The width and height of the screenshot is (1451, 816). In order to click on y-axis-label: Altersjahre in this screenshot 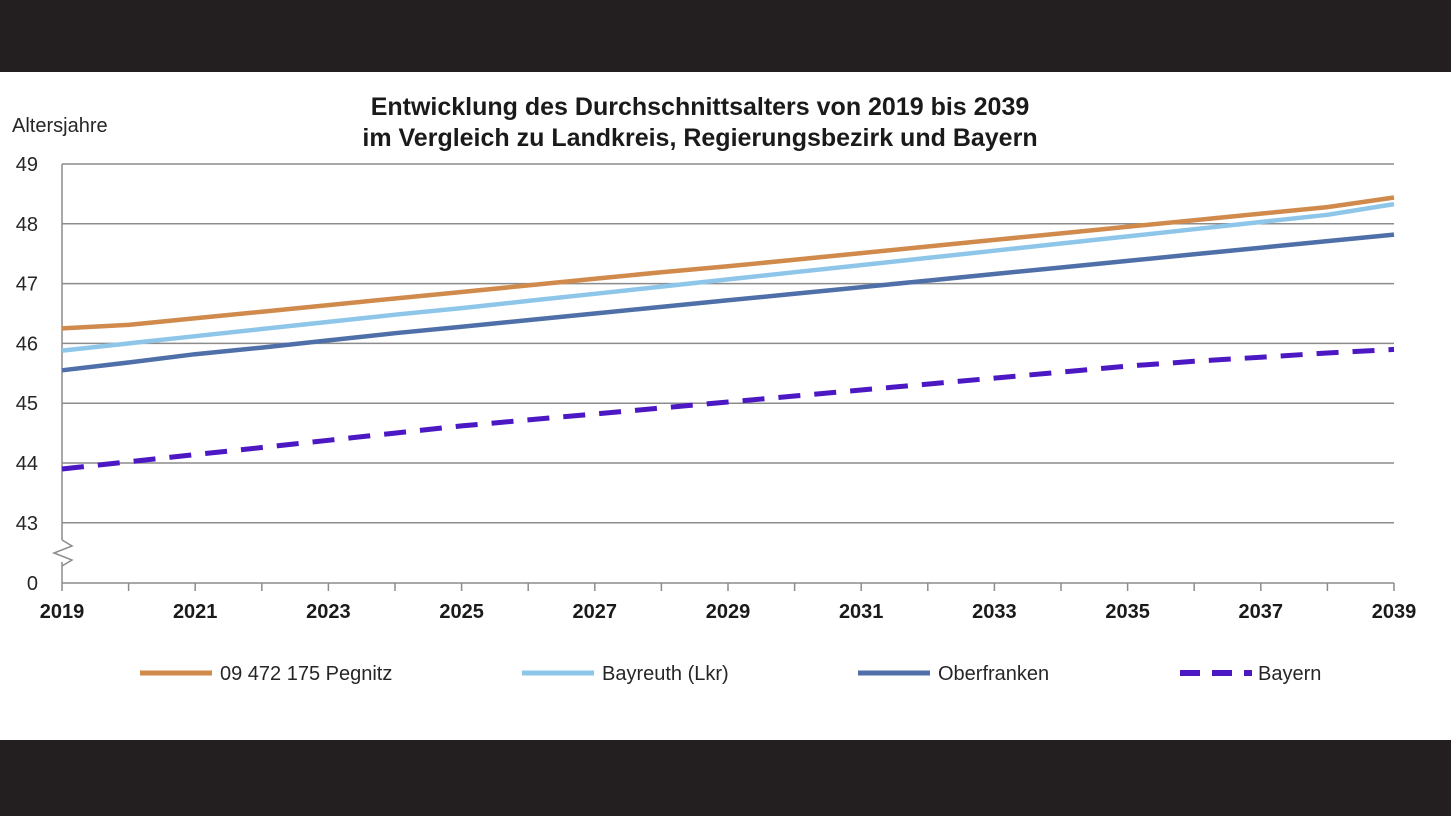, I will do `click(60, 126)`.